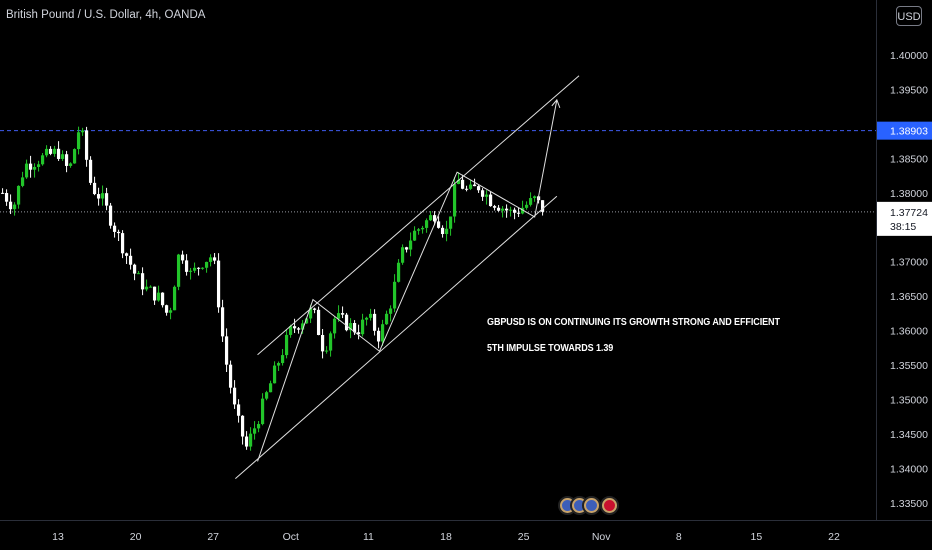  Describe the element at coordinates (609, 505) in the screenshot. I see `uk-flag-event` at that location.